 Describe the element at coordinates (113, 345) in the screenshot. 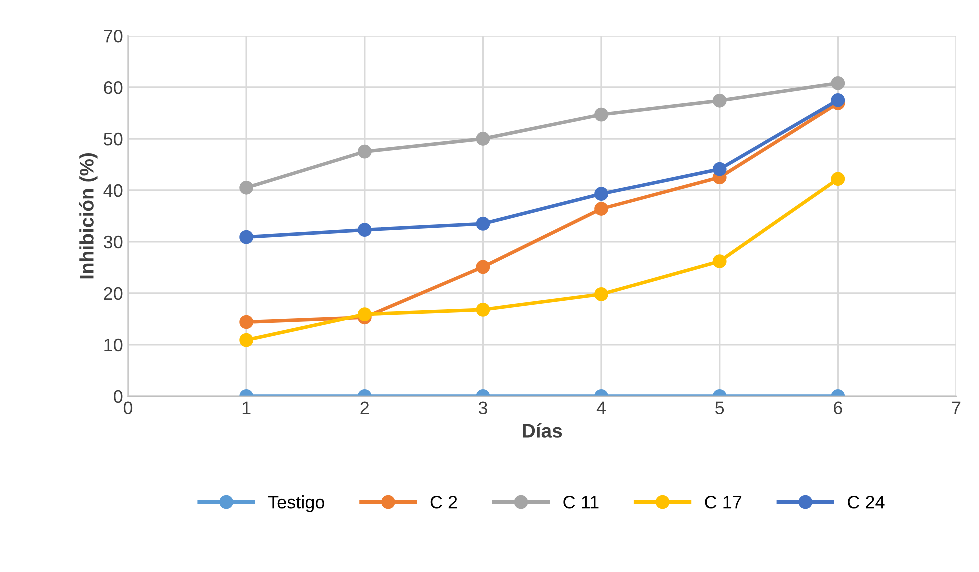

I see `y-tick-label: 10` at that location.